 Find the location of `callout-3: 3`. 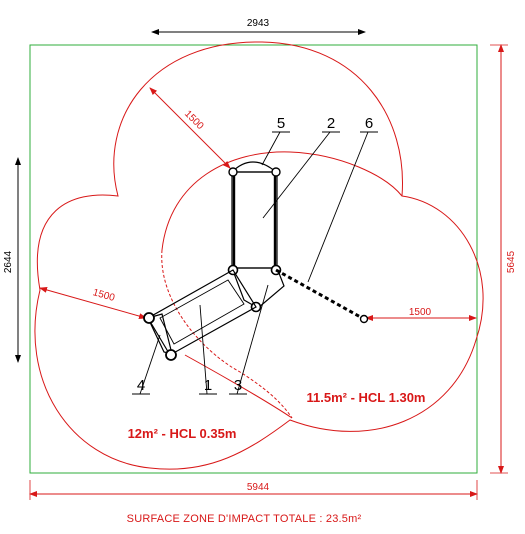

callout-3: 3 is located at coordinates (238, 385).